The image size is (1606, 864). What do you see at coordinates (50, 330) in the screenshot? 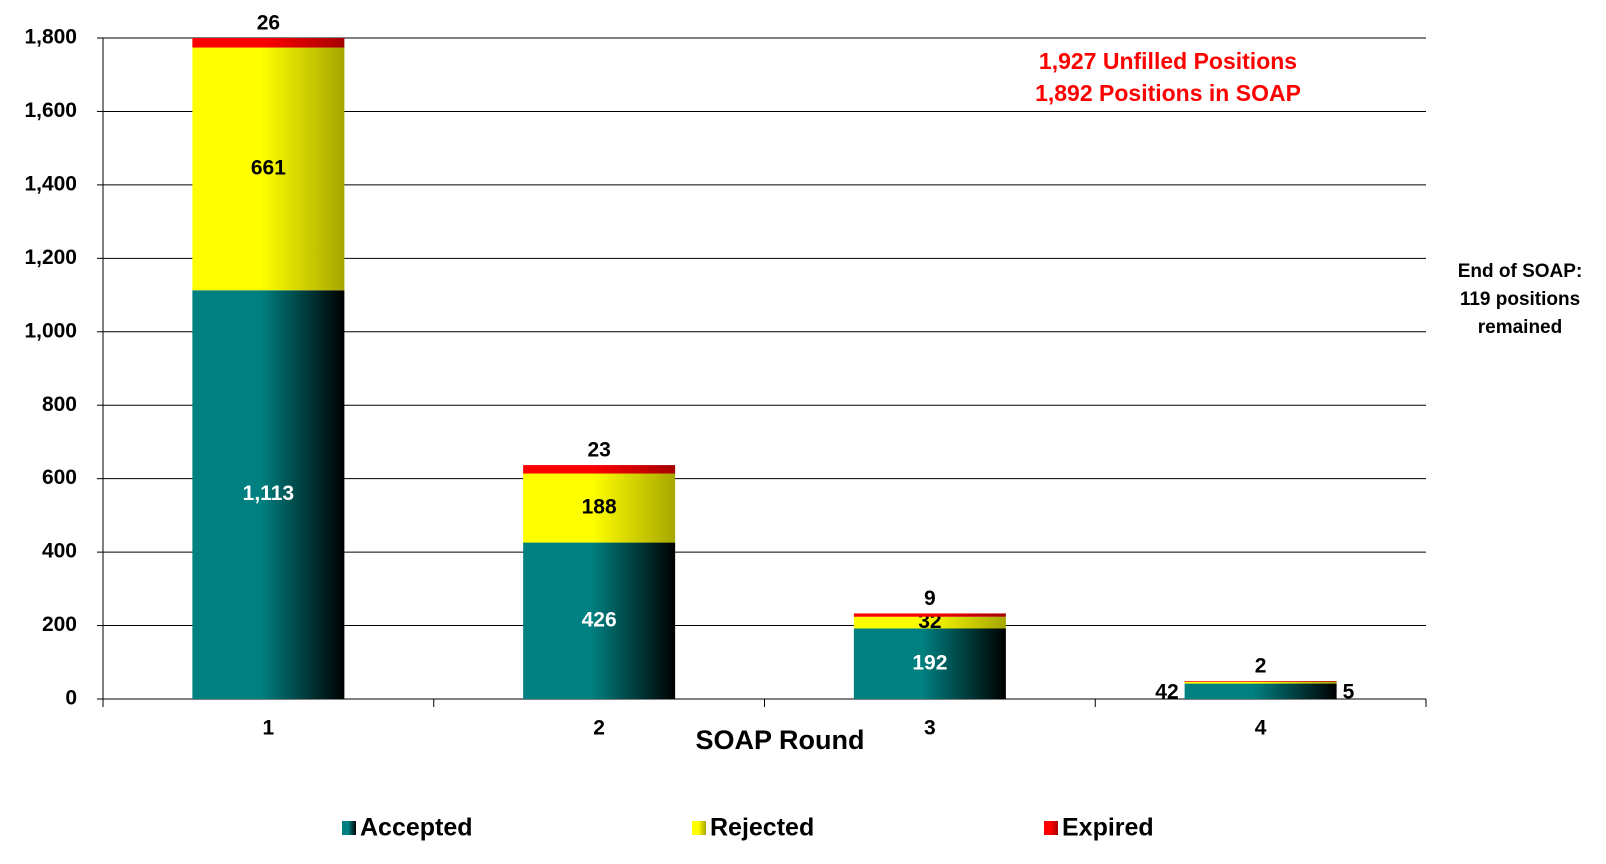
I see `y-tick-label: 1,000` at bounding box center [50, 330].